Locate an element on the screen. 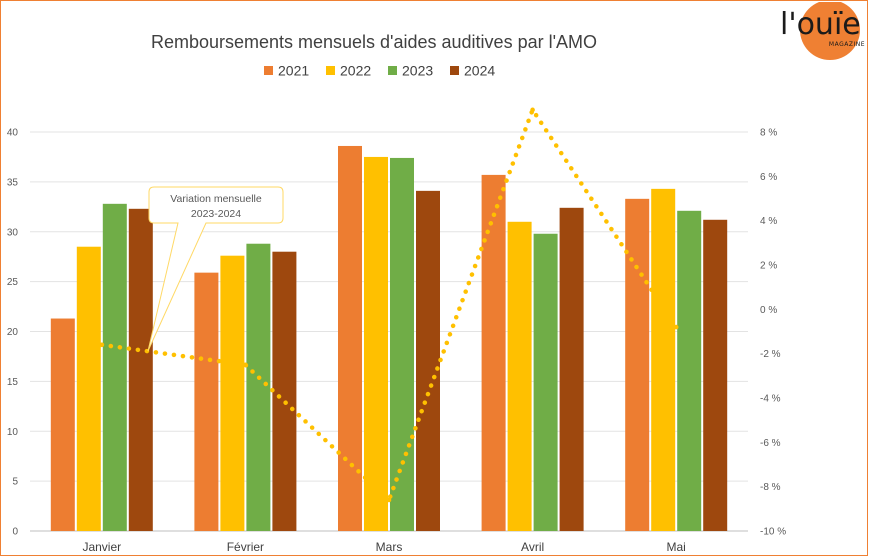 This screenshot has width=870, height=558. y-tick-left: 0 is located at coordinates (15, 532).